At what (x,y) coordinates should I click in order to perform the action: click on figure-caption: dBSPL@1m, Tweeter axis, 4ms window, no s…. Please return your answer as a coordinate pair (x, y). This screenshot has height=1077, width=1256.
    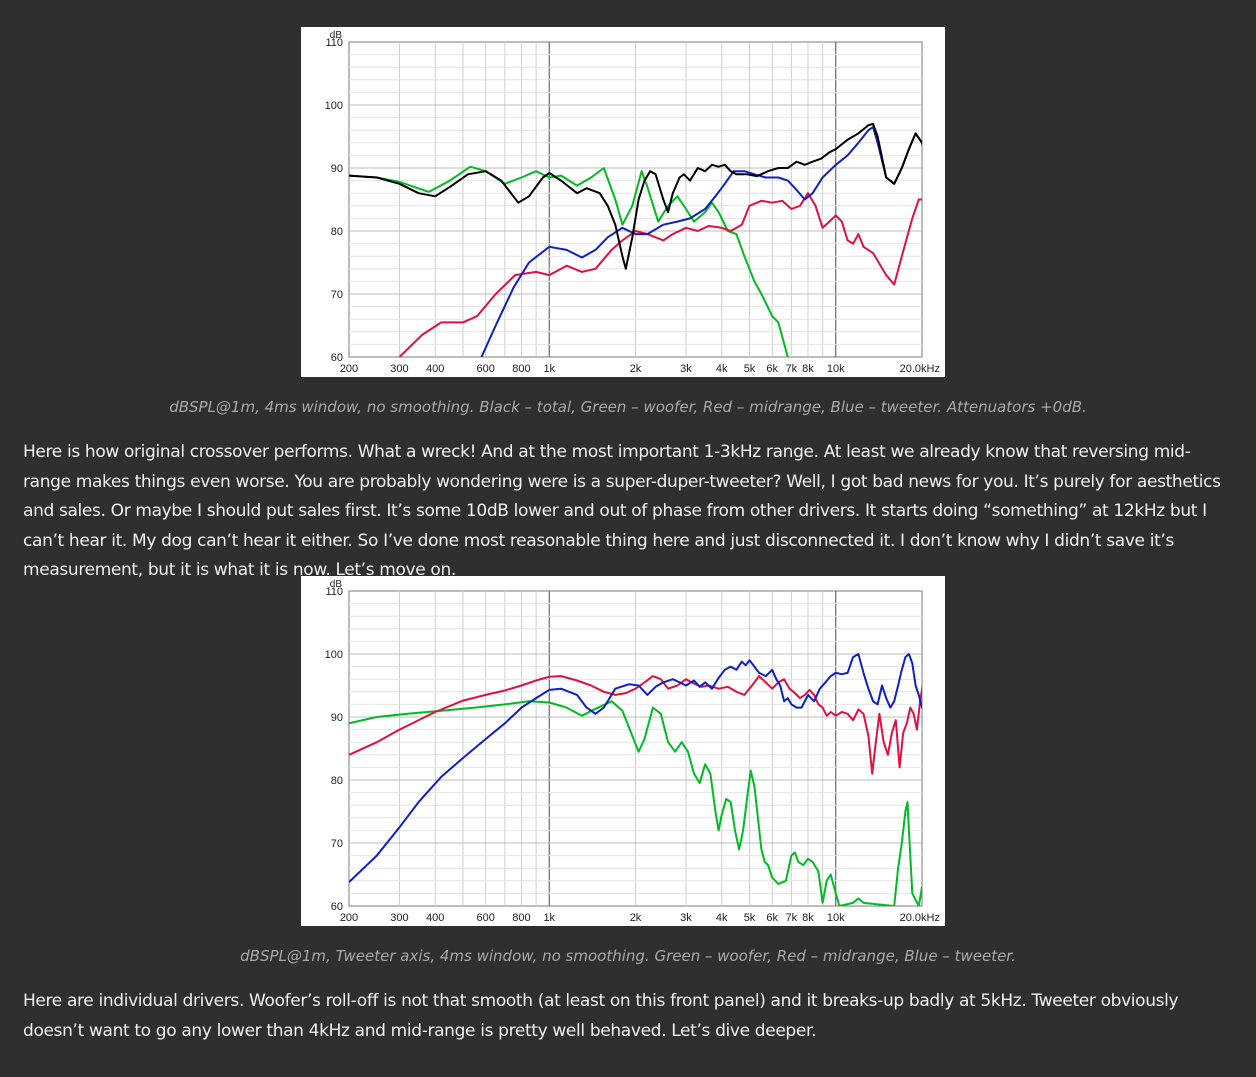
    Looking at the image, I should click on (628, 956).